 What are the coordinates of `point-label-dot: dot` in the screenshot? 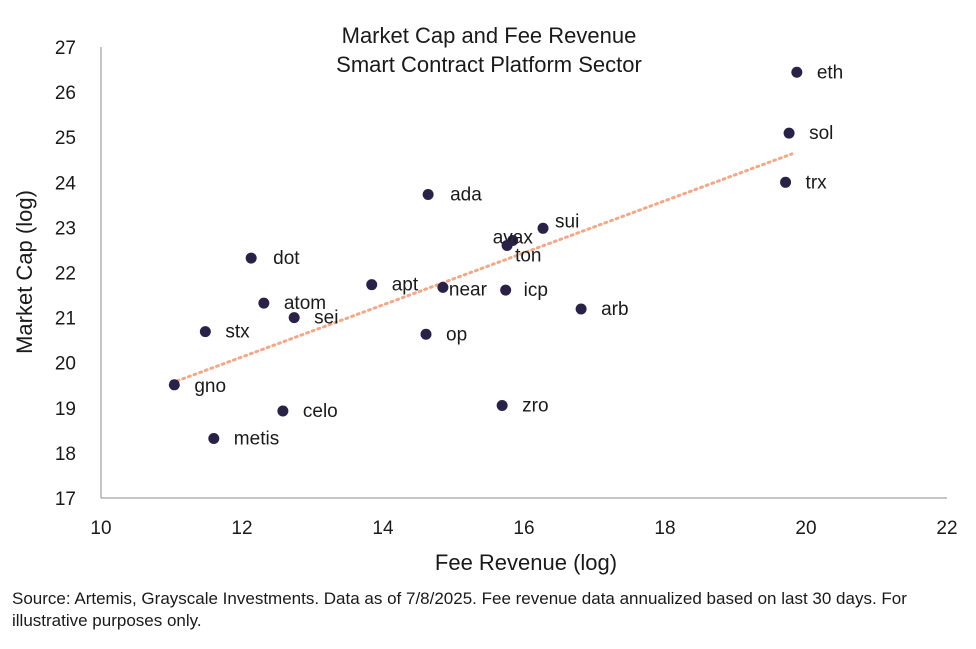 It's located at (286, 258).